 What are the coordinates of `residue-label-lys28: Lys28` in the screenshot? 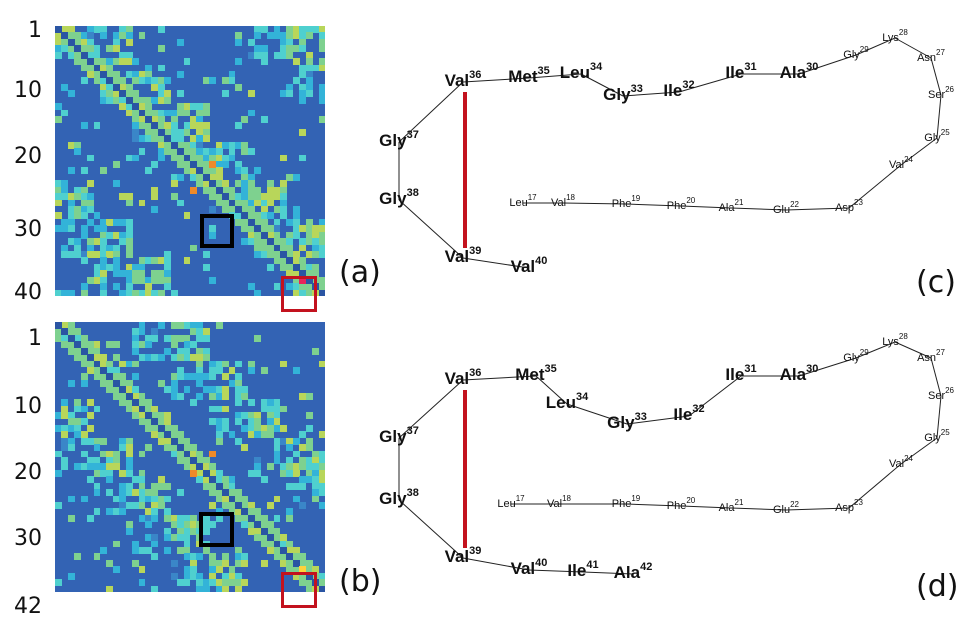 It's located at (895, 340).